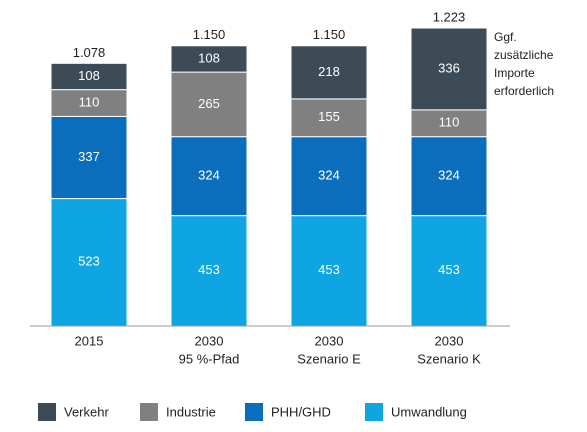 Image resolution: width=587 pixels, height=432 pixels. Describe the element at coordinates (449, 16) in the screenshot. I see `total-label: 1.223` at that location.